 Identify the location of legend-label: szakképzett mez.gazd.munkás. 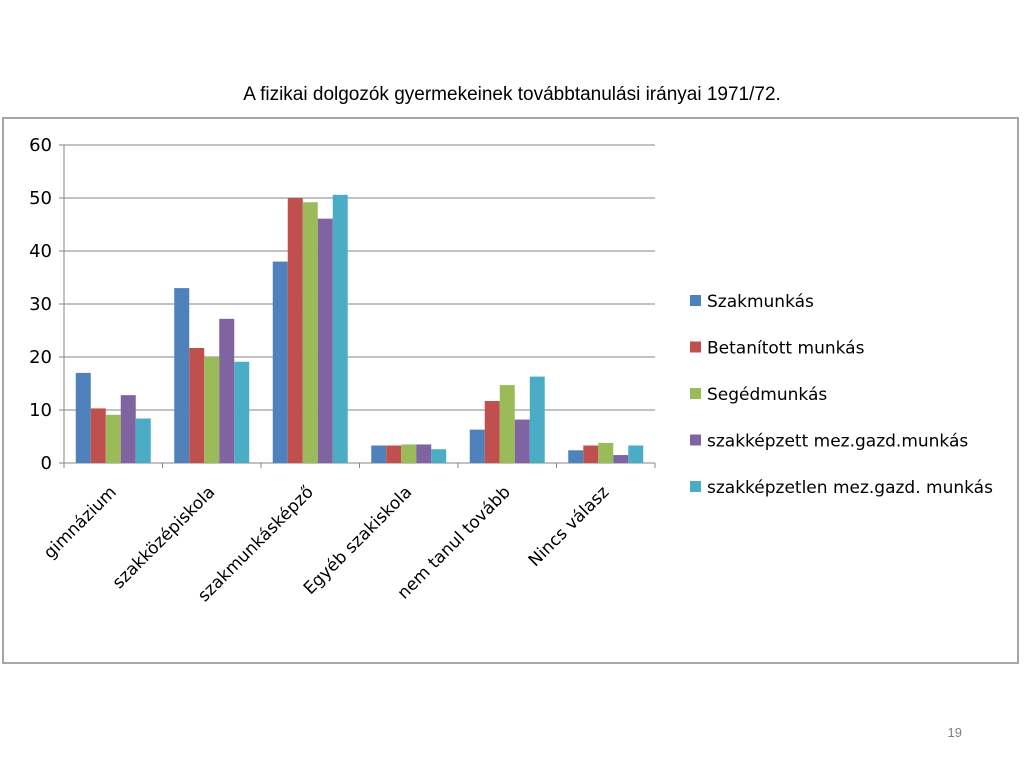
(837, 442).